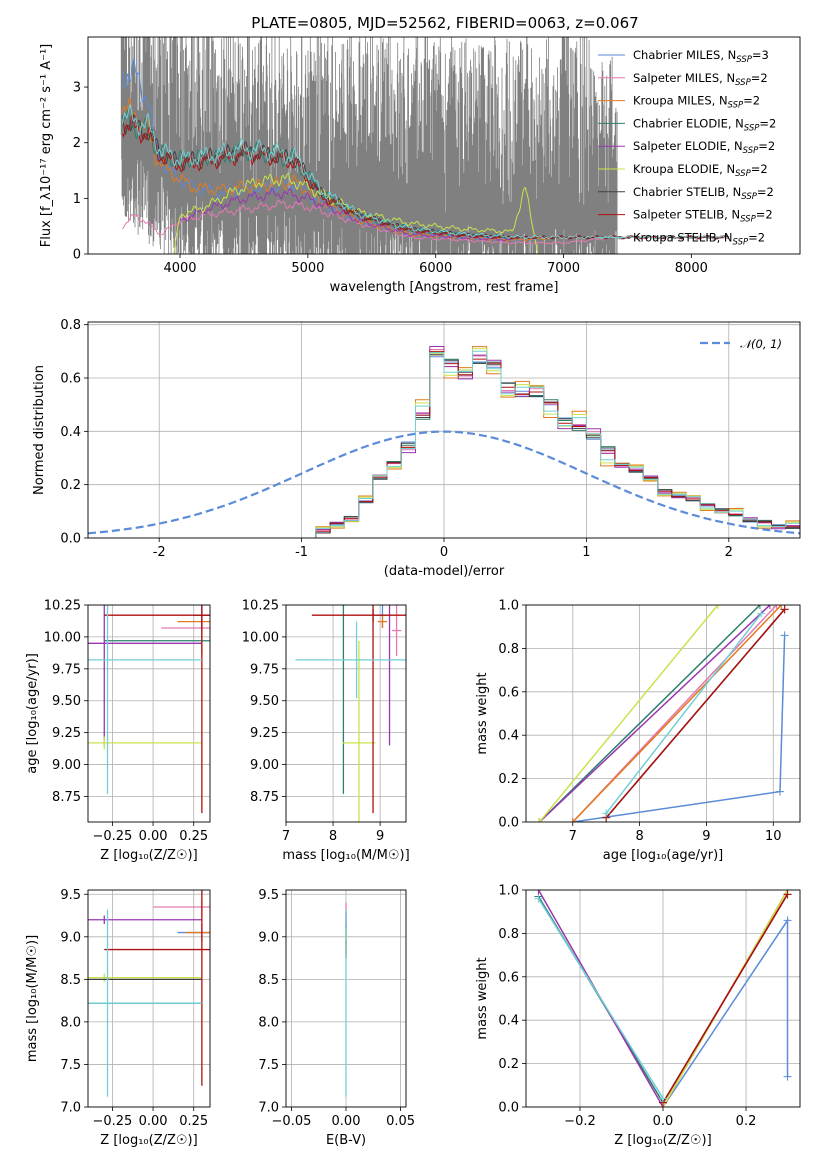  What do you see at coordinates (701, 56) in the screenshot?
I see `legend-label: Chabrier MILES, NSSP=3` at bounding box center [701, 56].